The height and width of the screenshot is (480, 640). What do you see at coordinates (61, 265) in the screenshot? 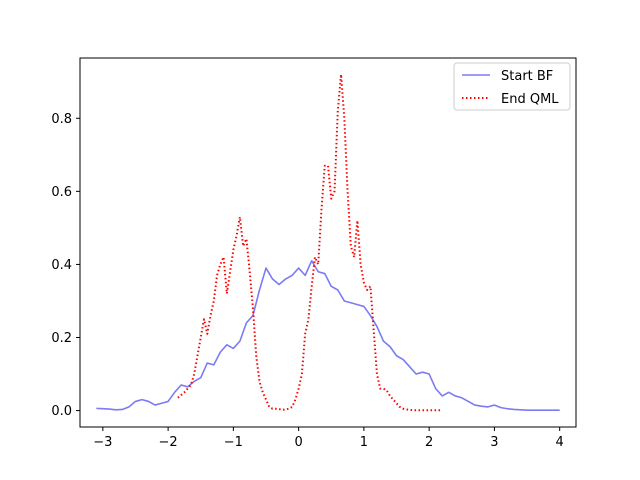
I see `y-tick-label: 0.4` at bounding box center [61, 265].